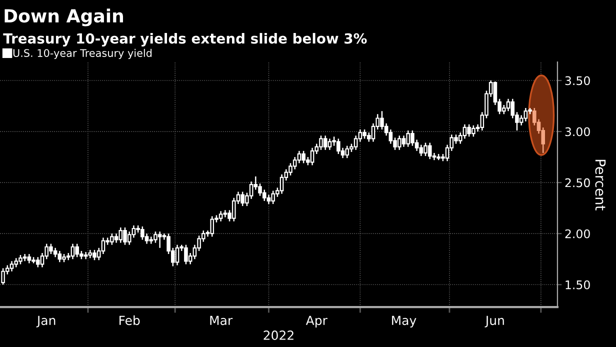 This screenshot has height=347, width=616. I want to click on x-tick-label: Jan, so click(46, 322).